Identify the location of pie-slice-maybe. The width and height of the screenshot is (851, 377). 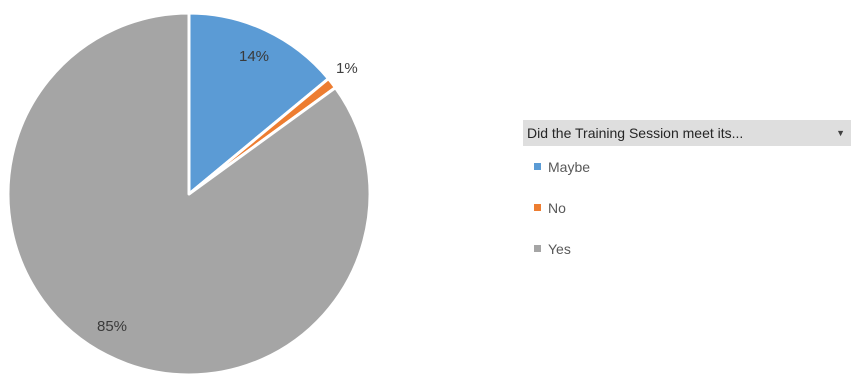
(258, 103).